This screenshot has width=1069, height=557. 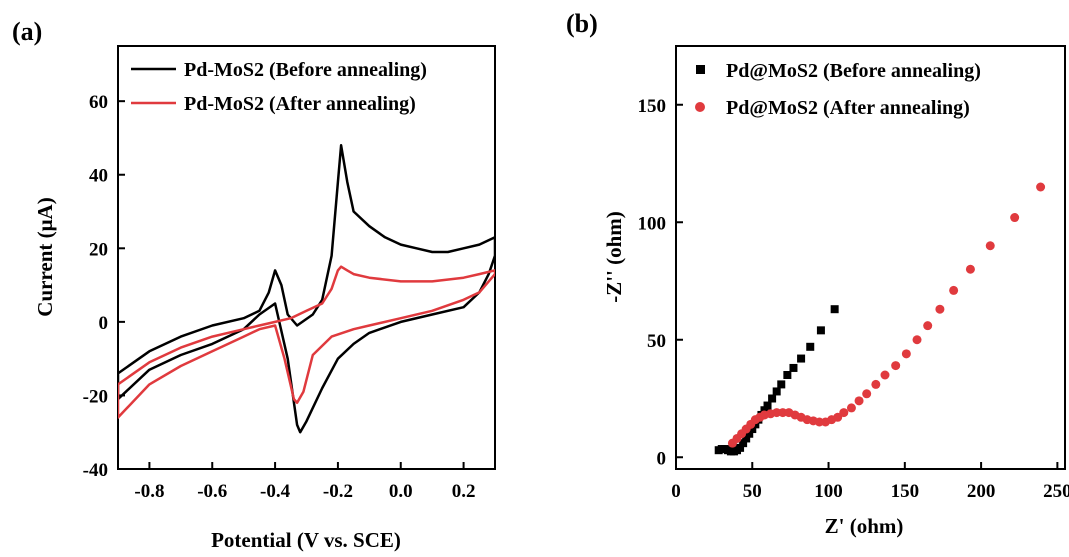 What do you see at coordinates (853, 71) in the screenshot?
I see `legend-b-label-0: Pd@MoS2 (Before annealing)` at bounding box center [853, 71].